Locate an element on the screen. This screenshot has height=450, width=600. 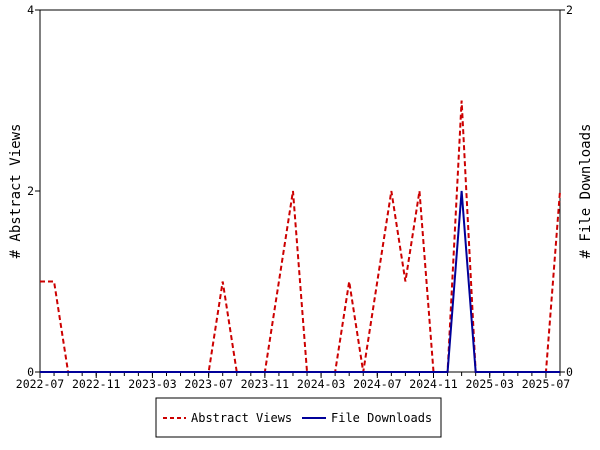
x-tick-label: 2022-07 is located at coordinates (40, 384).